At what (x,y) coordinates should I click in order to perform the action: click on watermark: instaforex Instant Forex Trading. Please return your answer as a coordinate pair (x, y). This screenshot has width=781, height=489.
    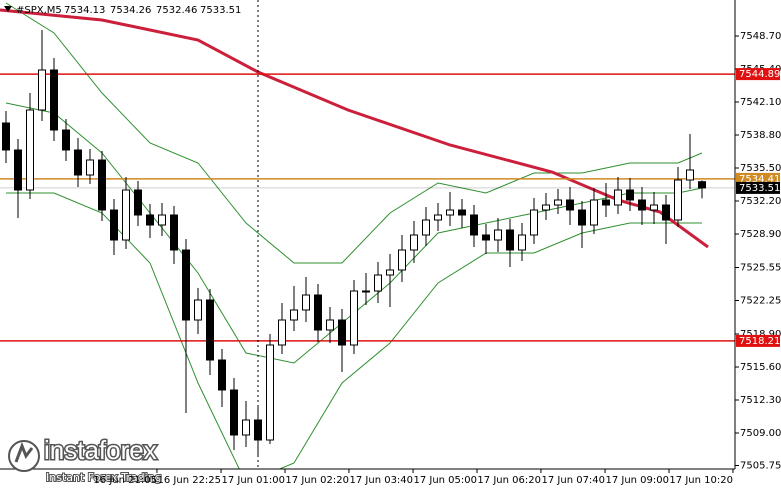
    Looking at the image, I should click on (85, 459).